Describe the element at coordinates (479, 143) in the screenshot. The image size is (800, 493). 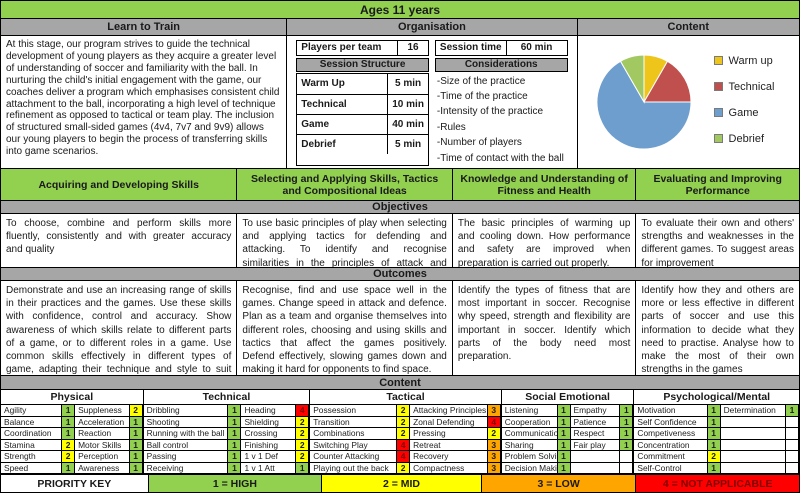
I see `consideration-item: -Number of players` at that location.